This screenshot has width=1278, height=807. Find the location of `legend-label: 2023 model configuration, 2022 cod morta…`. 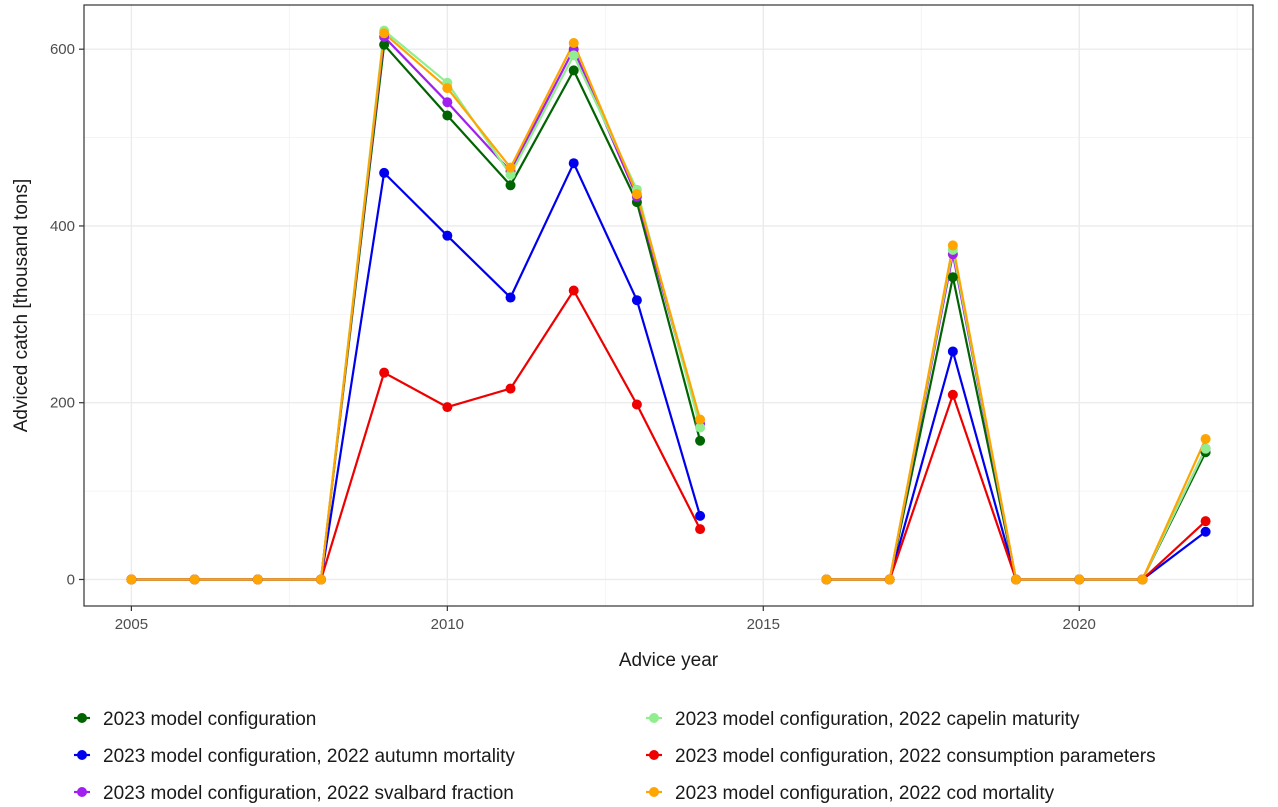

legend-label: 2023 model configuration, 2022 cod morta… is located at coordinates (865, 793).